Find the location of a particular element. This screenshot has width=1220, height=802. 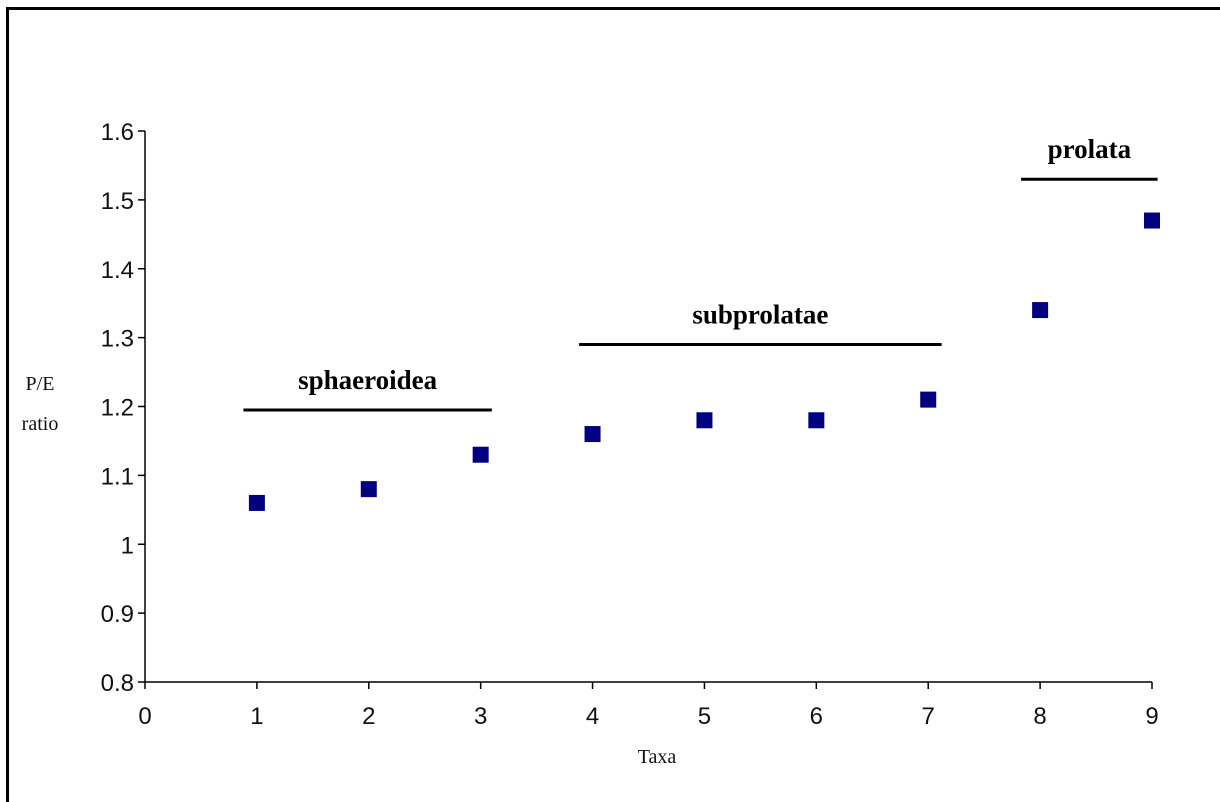

x-tick-label: 8 is located at coordinates (1039, 716).